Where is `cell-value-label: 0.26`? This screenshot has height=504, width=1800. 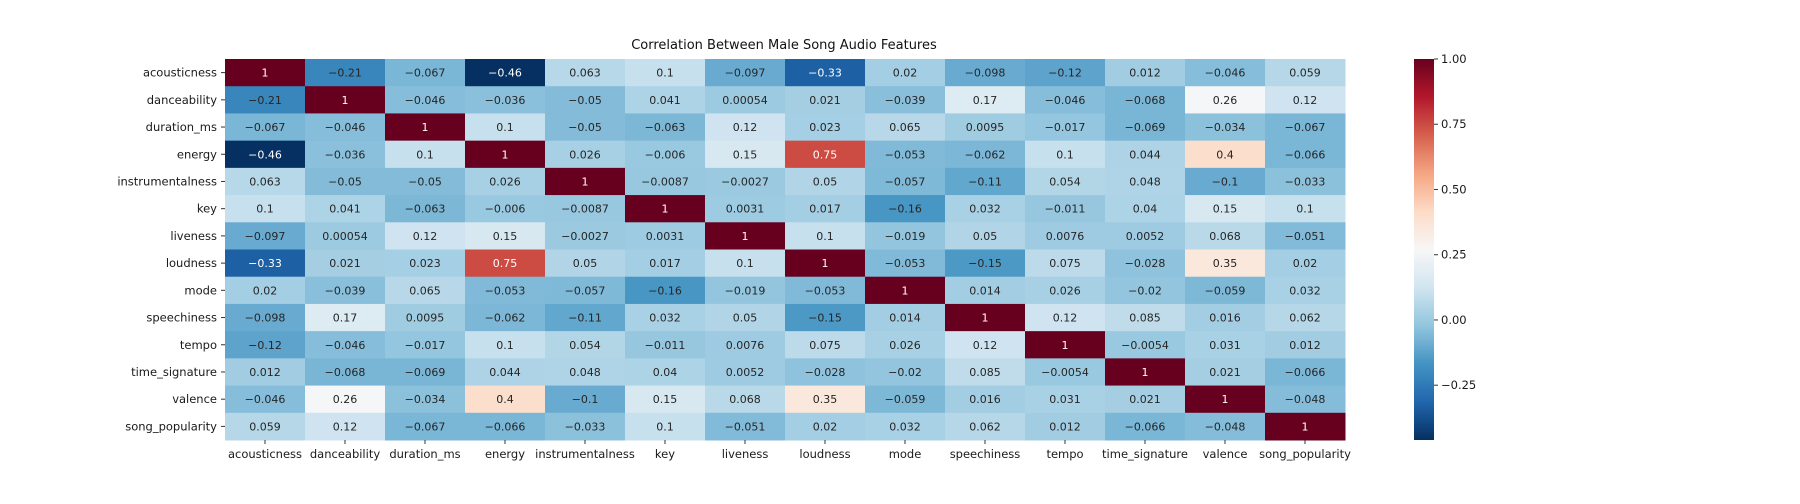 cell-value-label: 0.26 is located at coordinates (1225, 100).